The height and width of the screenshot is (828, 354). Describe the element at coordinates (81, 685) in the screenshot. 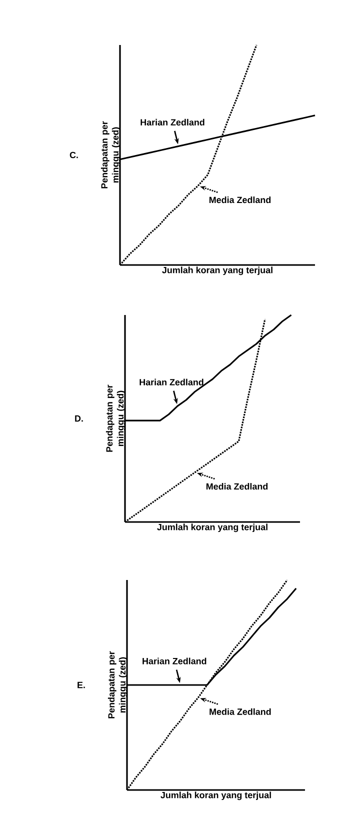

I see `text: E.` at that location.